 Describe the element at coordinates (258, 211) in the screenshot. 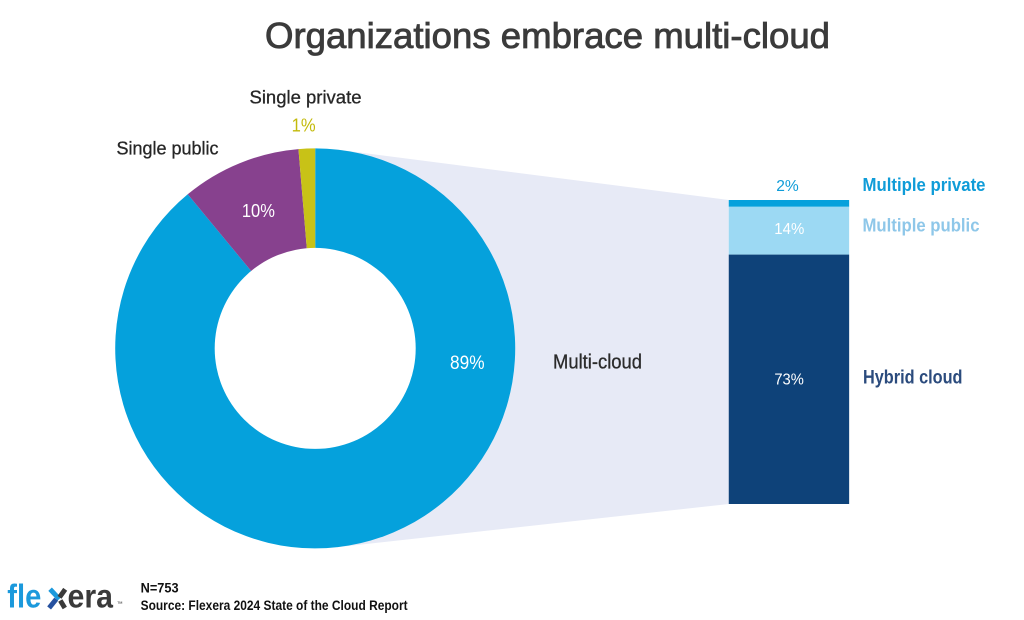

I see `svg-text: 10%` at that location.